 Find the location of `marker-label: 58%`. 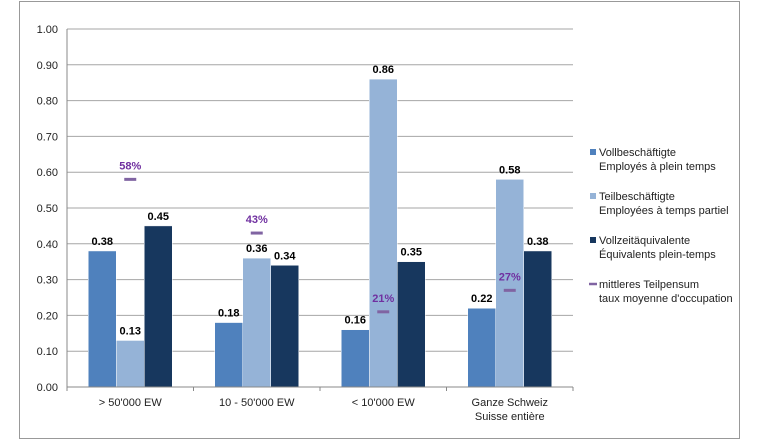

marker-label: 58% is located at coordinates (130, 166).